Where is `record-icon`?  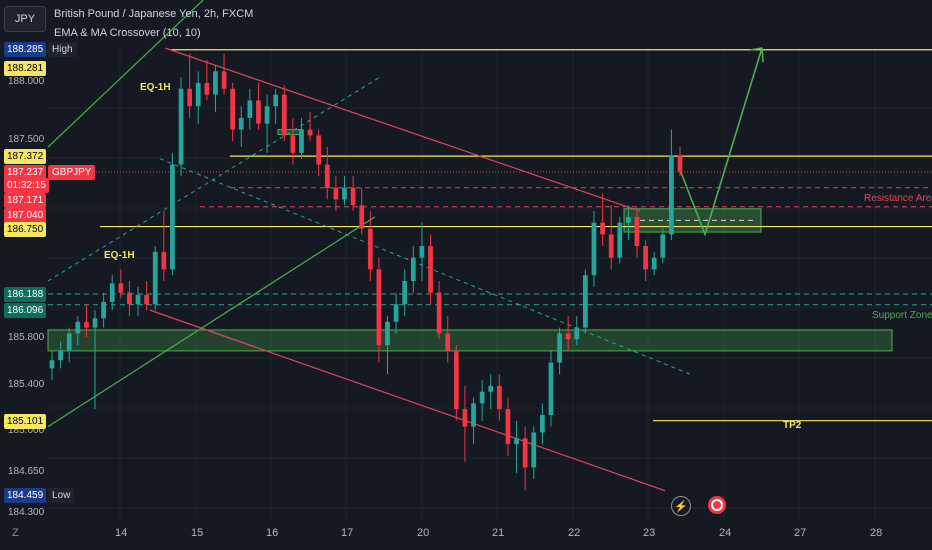 record-icon is located at coordinates (717, 505).